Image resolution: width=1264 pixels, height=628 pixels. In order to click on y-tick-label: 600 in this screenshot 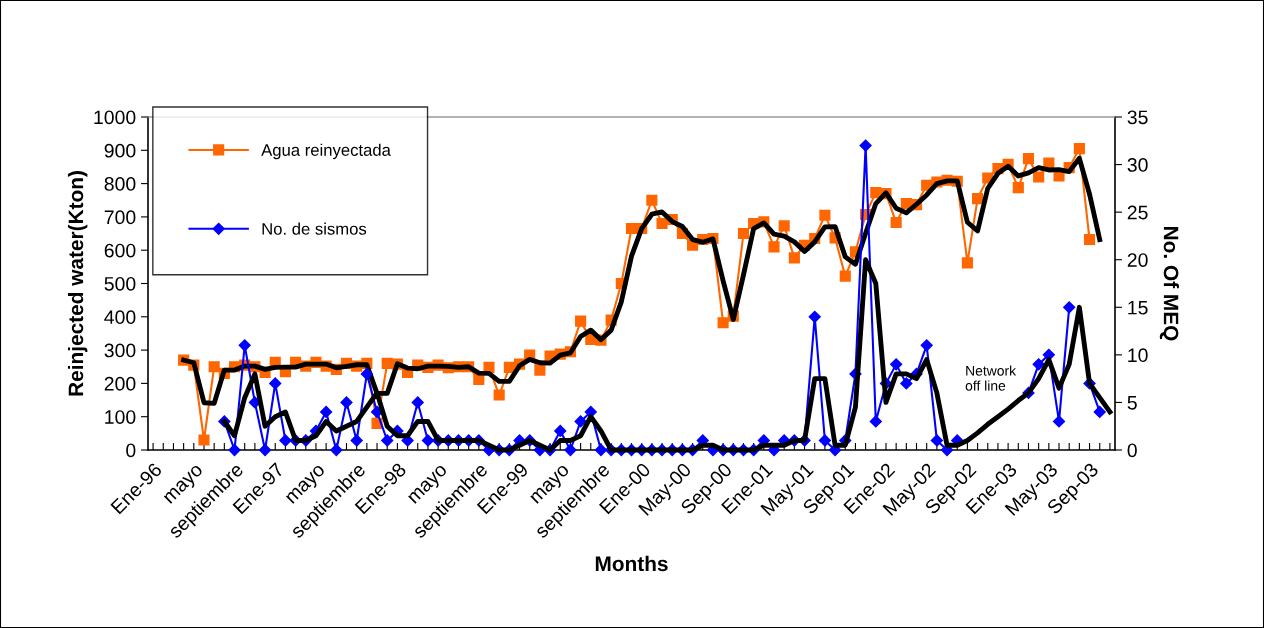, I will do `click(120, 250)`.